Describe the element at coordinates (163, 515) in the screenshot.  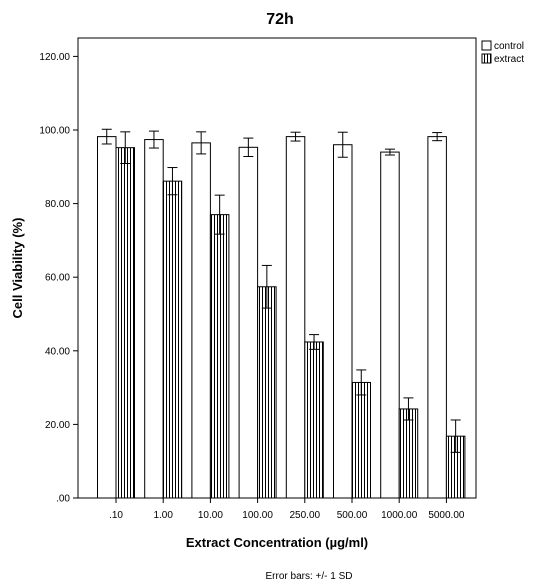
I see `x-tick-label: 1.00` at that location.